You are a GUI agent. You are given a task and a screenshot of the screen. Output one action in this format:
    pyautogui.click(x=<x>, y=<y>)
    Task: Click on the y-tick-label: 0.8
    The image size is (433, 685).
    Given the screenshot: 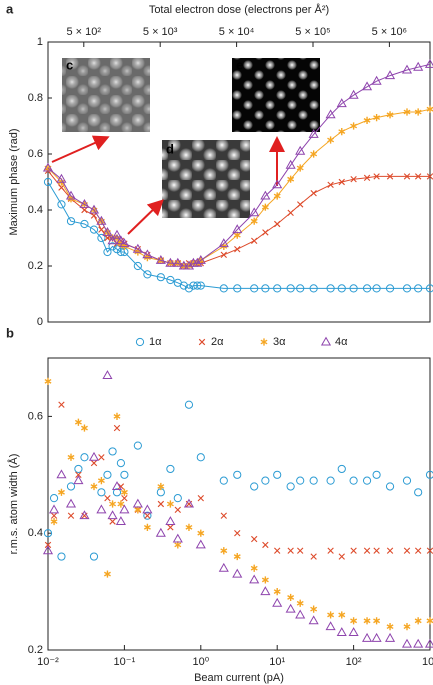 What is the action you would take?
    pyautogui.click(x=35, y=98)
    